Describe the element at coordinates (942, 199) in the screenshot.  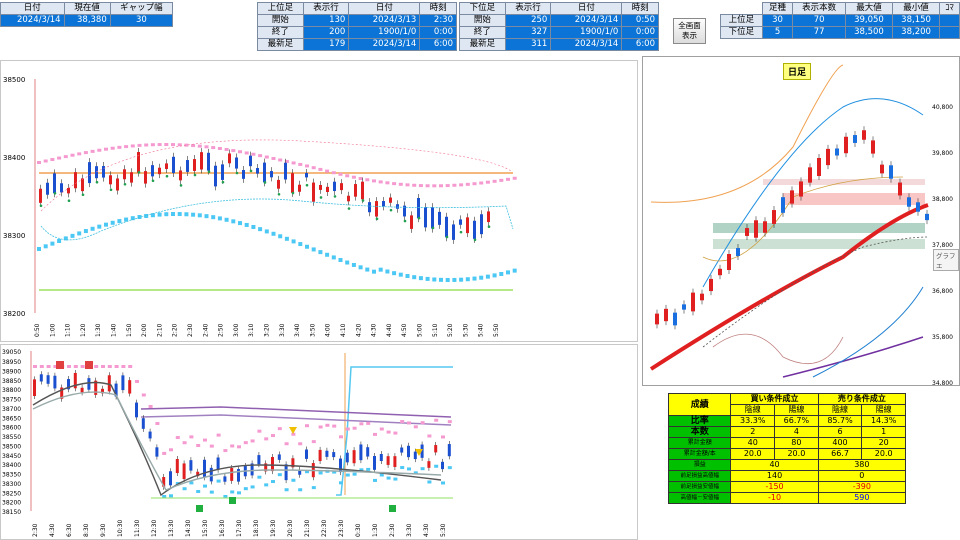
I see `y-tick-label: 38,800` at that location.